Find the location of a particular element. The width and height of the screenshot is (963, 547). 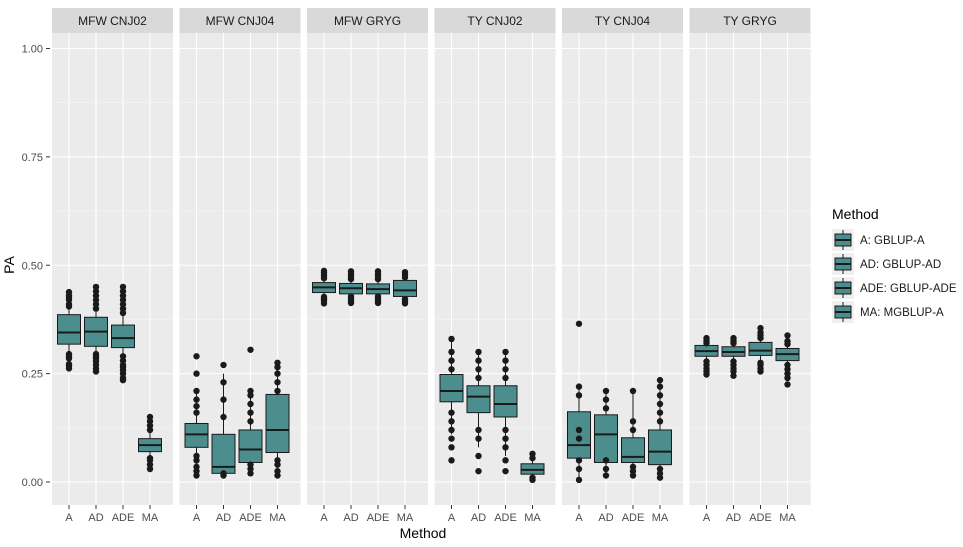

y-axis-title: PA is located at coordinates (9, 265).